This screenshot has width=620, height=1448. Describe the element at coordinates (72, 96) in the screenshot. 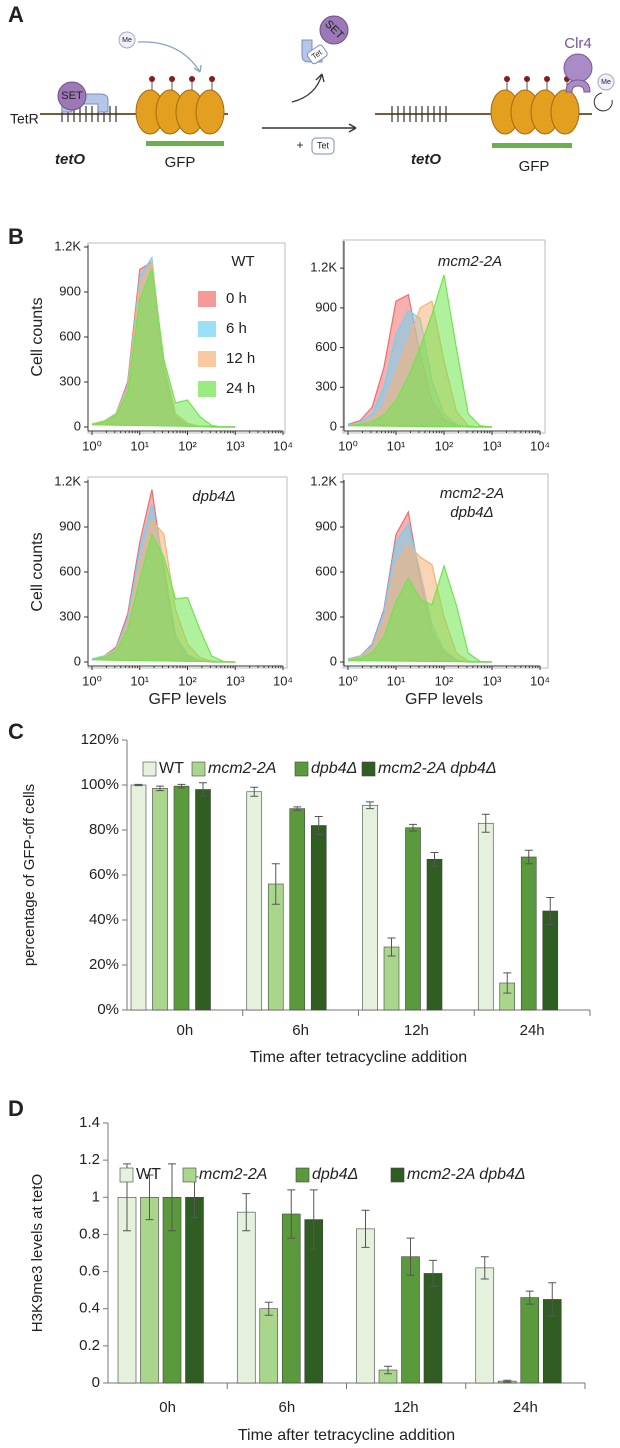

I see `set-domain` at that location.